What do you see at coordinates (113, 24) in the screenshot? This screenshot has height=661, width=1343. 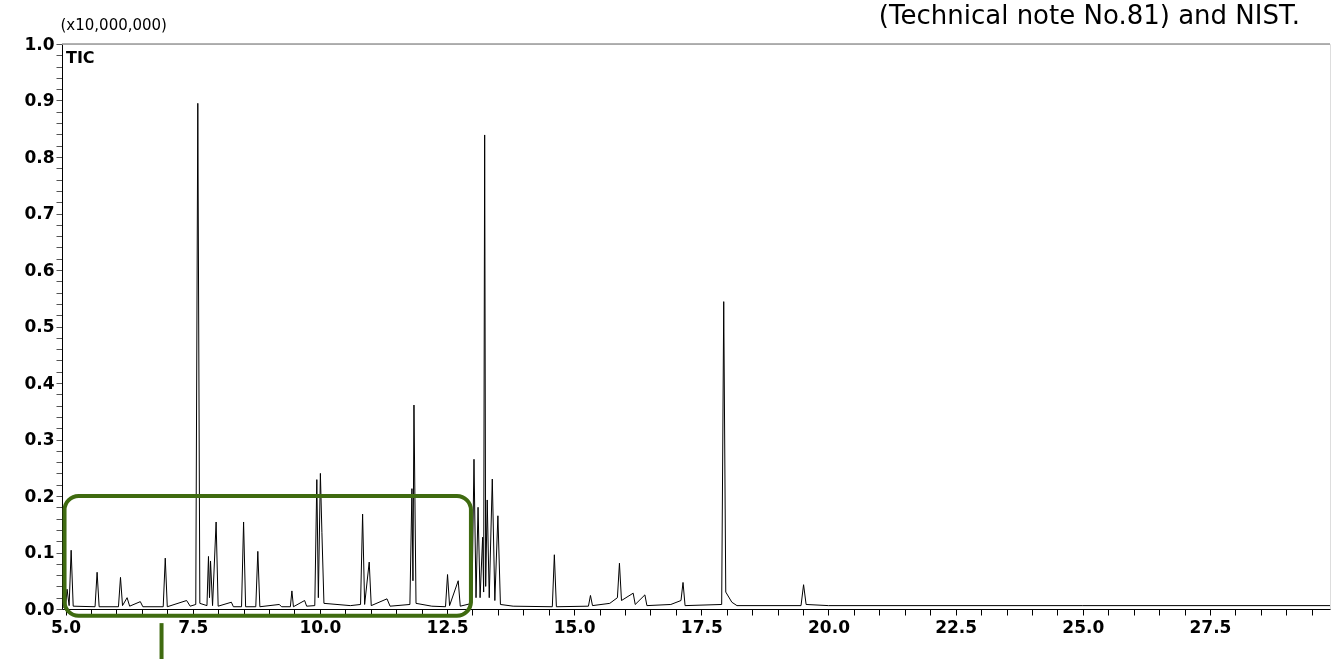 I see `y-axis-title: (x10,000,000)` at bounding box center [113, 24].